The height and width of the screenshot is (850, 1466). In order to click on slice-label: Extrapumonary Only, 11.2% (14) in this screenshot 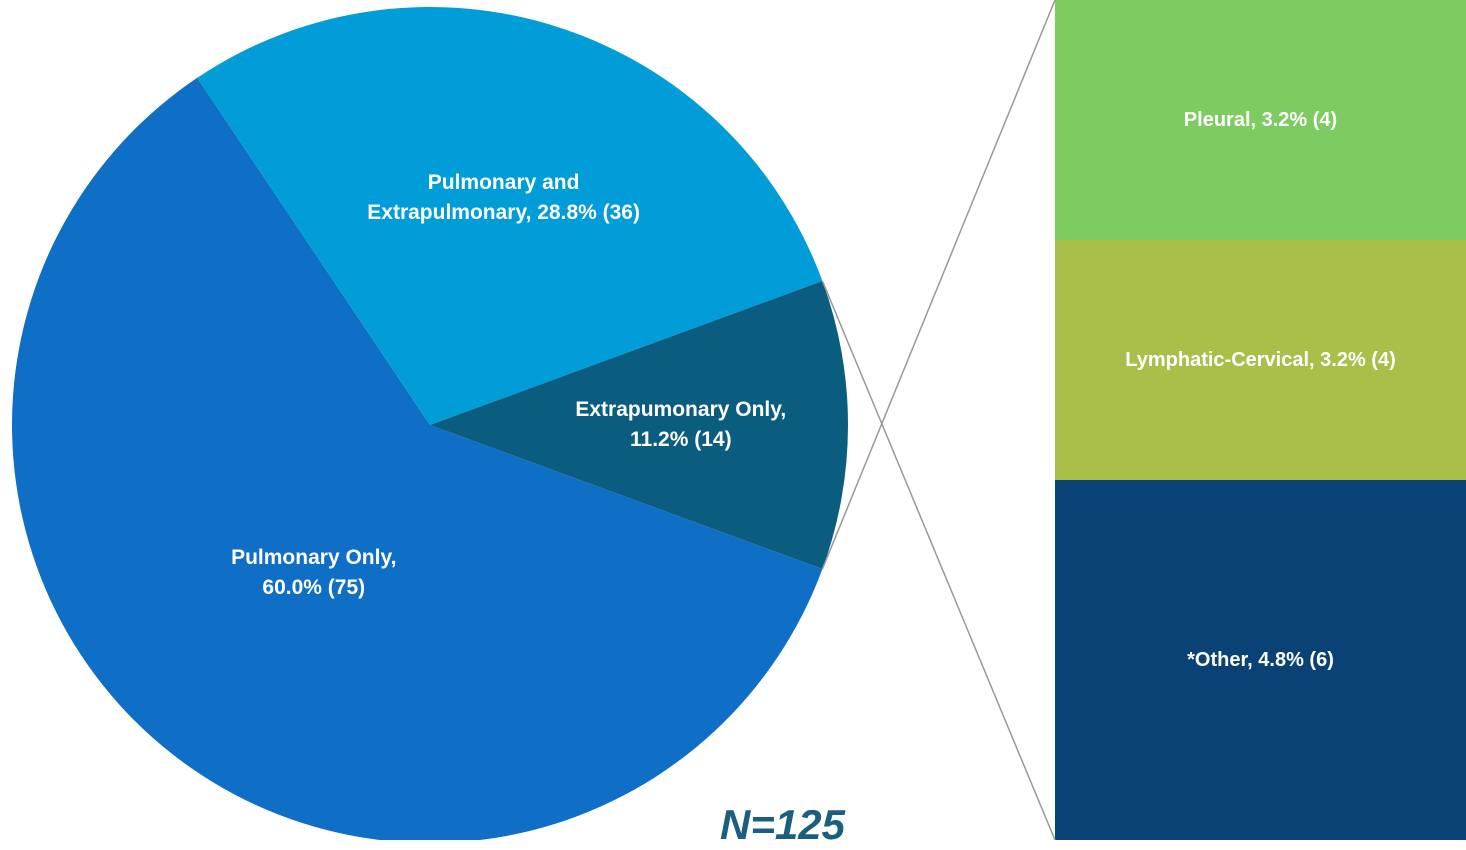, I will do `click(681, 424)`.